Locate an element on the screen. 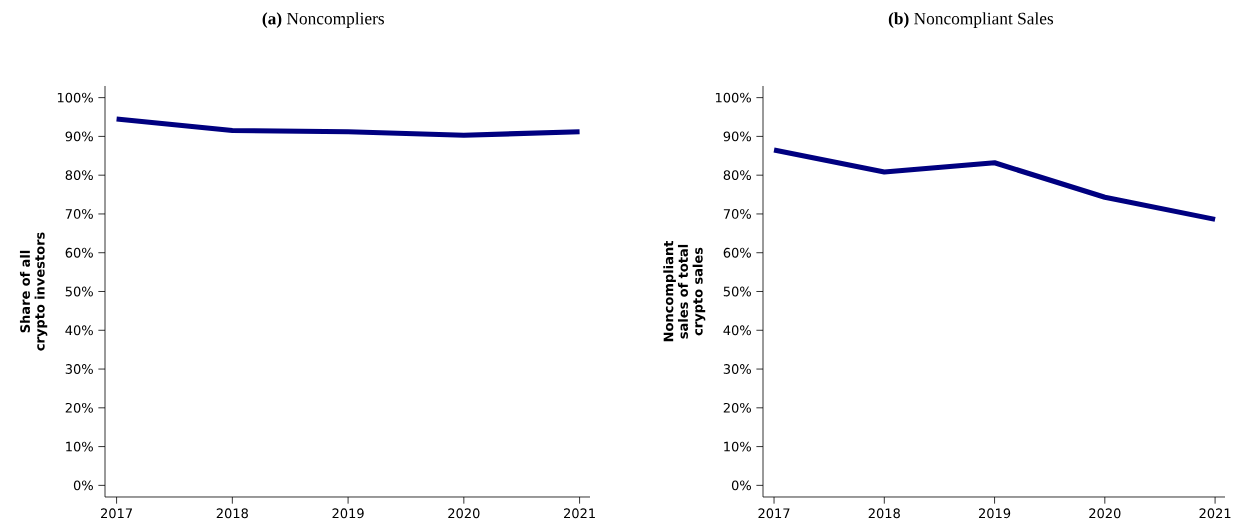  y-axis-title: Noncompliant sales of total crypto sales is located at coordinates (684, 291).